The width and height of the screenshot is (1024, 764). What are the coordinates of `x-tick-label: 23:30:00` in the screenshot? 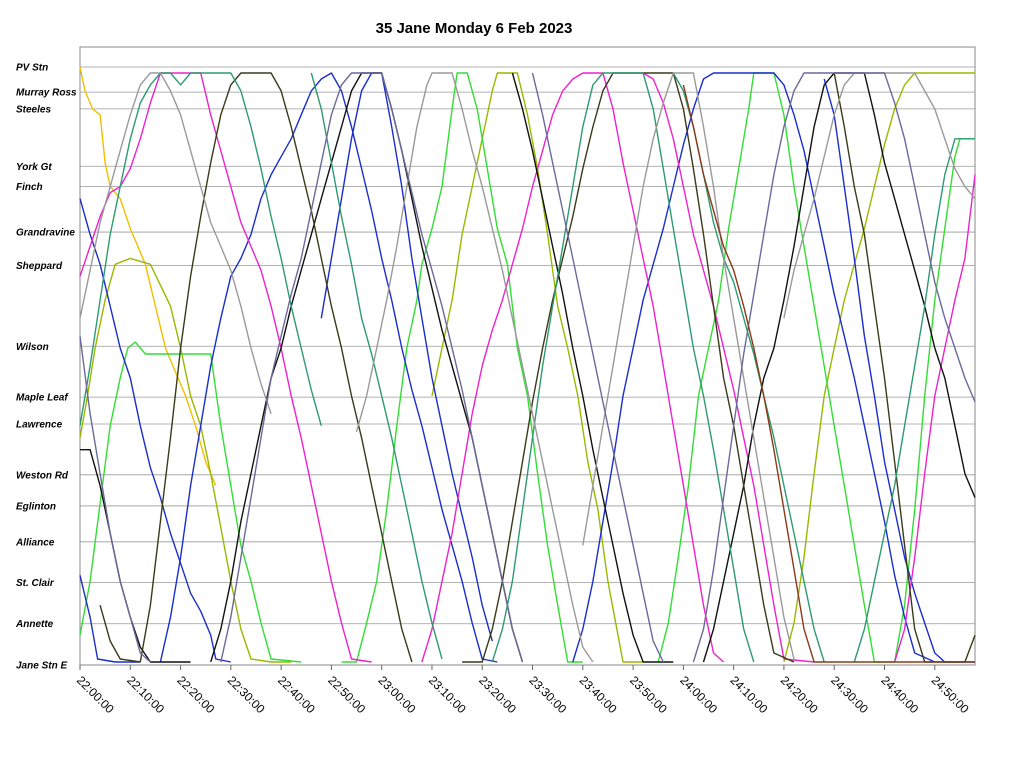 It's located at (547, 694).